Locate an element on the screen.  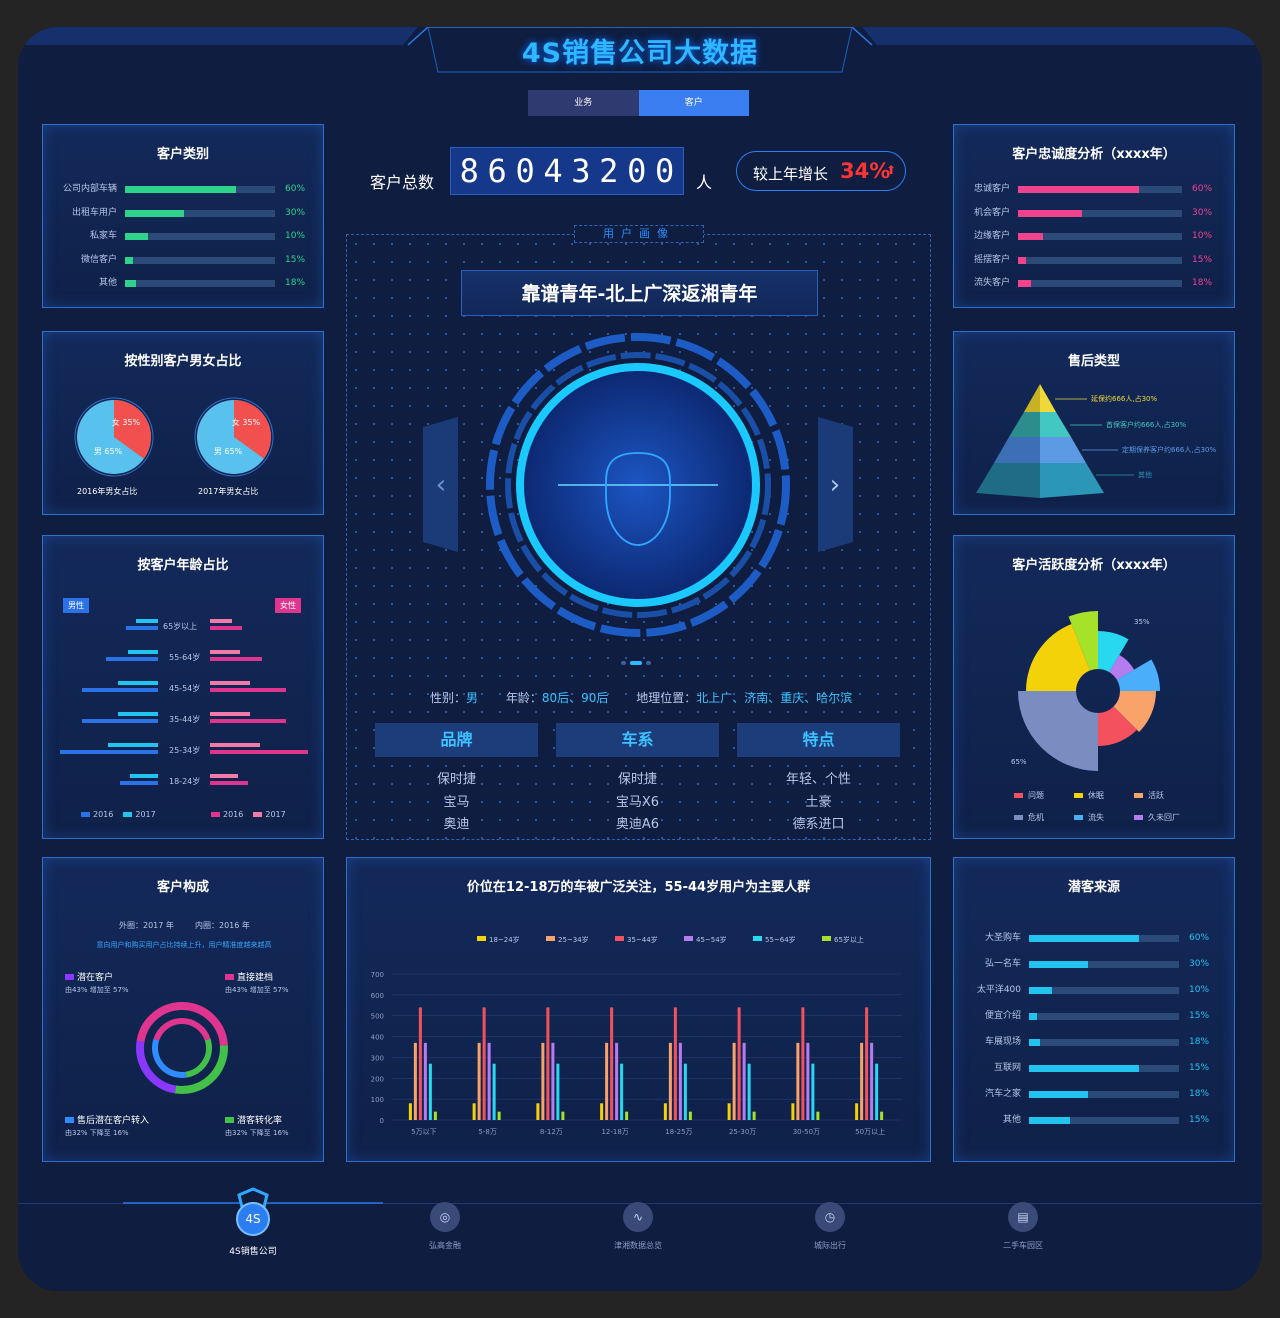
nav-item-0: 4S 4S销售公司 is located at coordinates (253, 1229).